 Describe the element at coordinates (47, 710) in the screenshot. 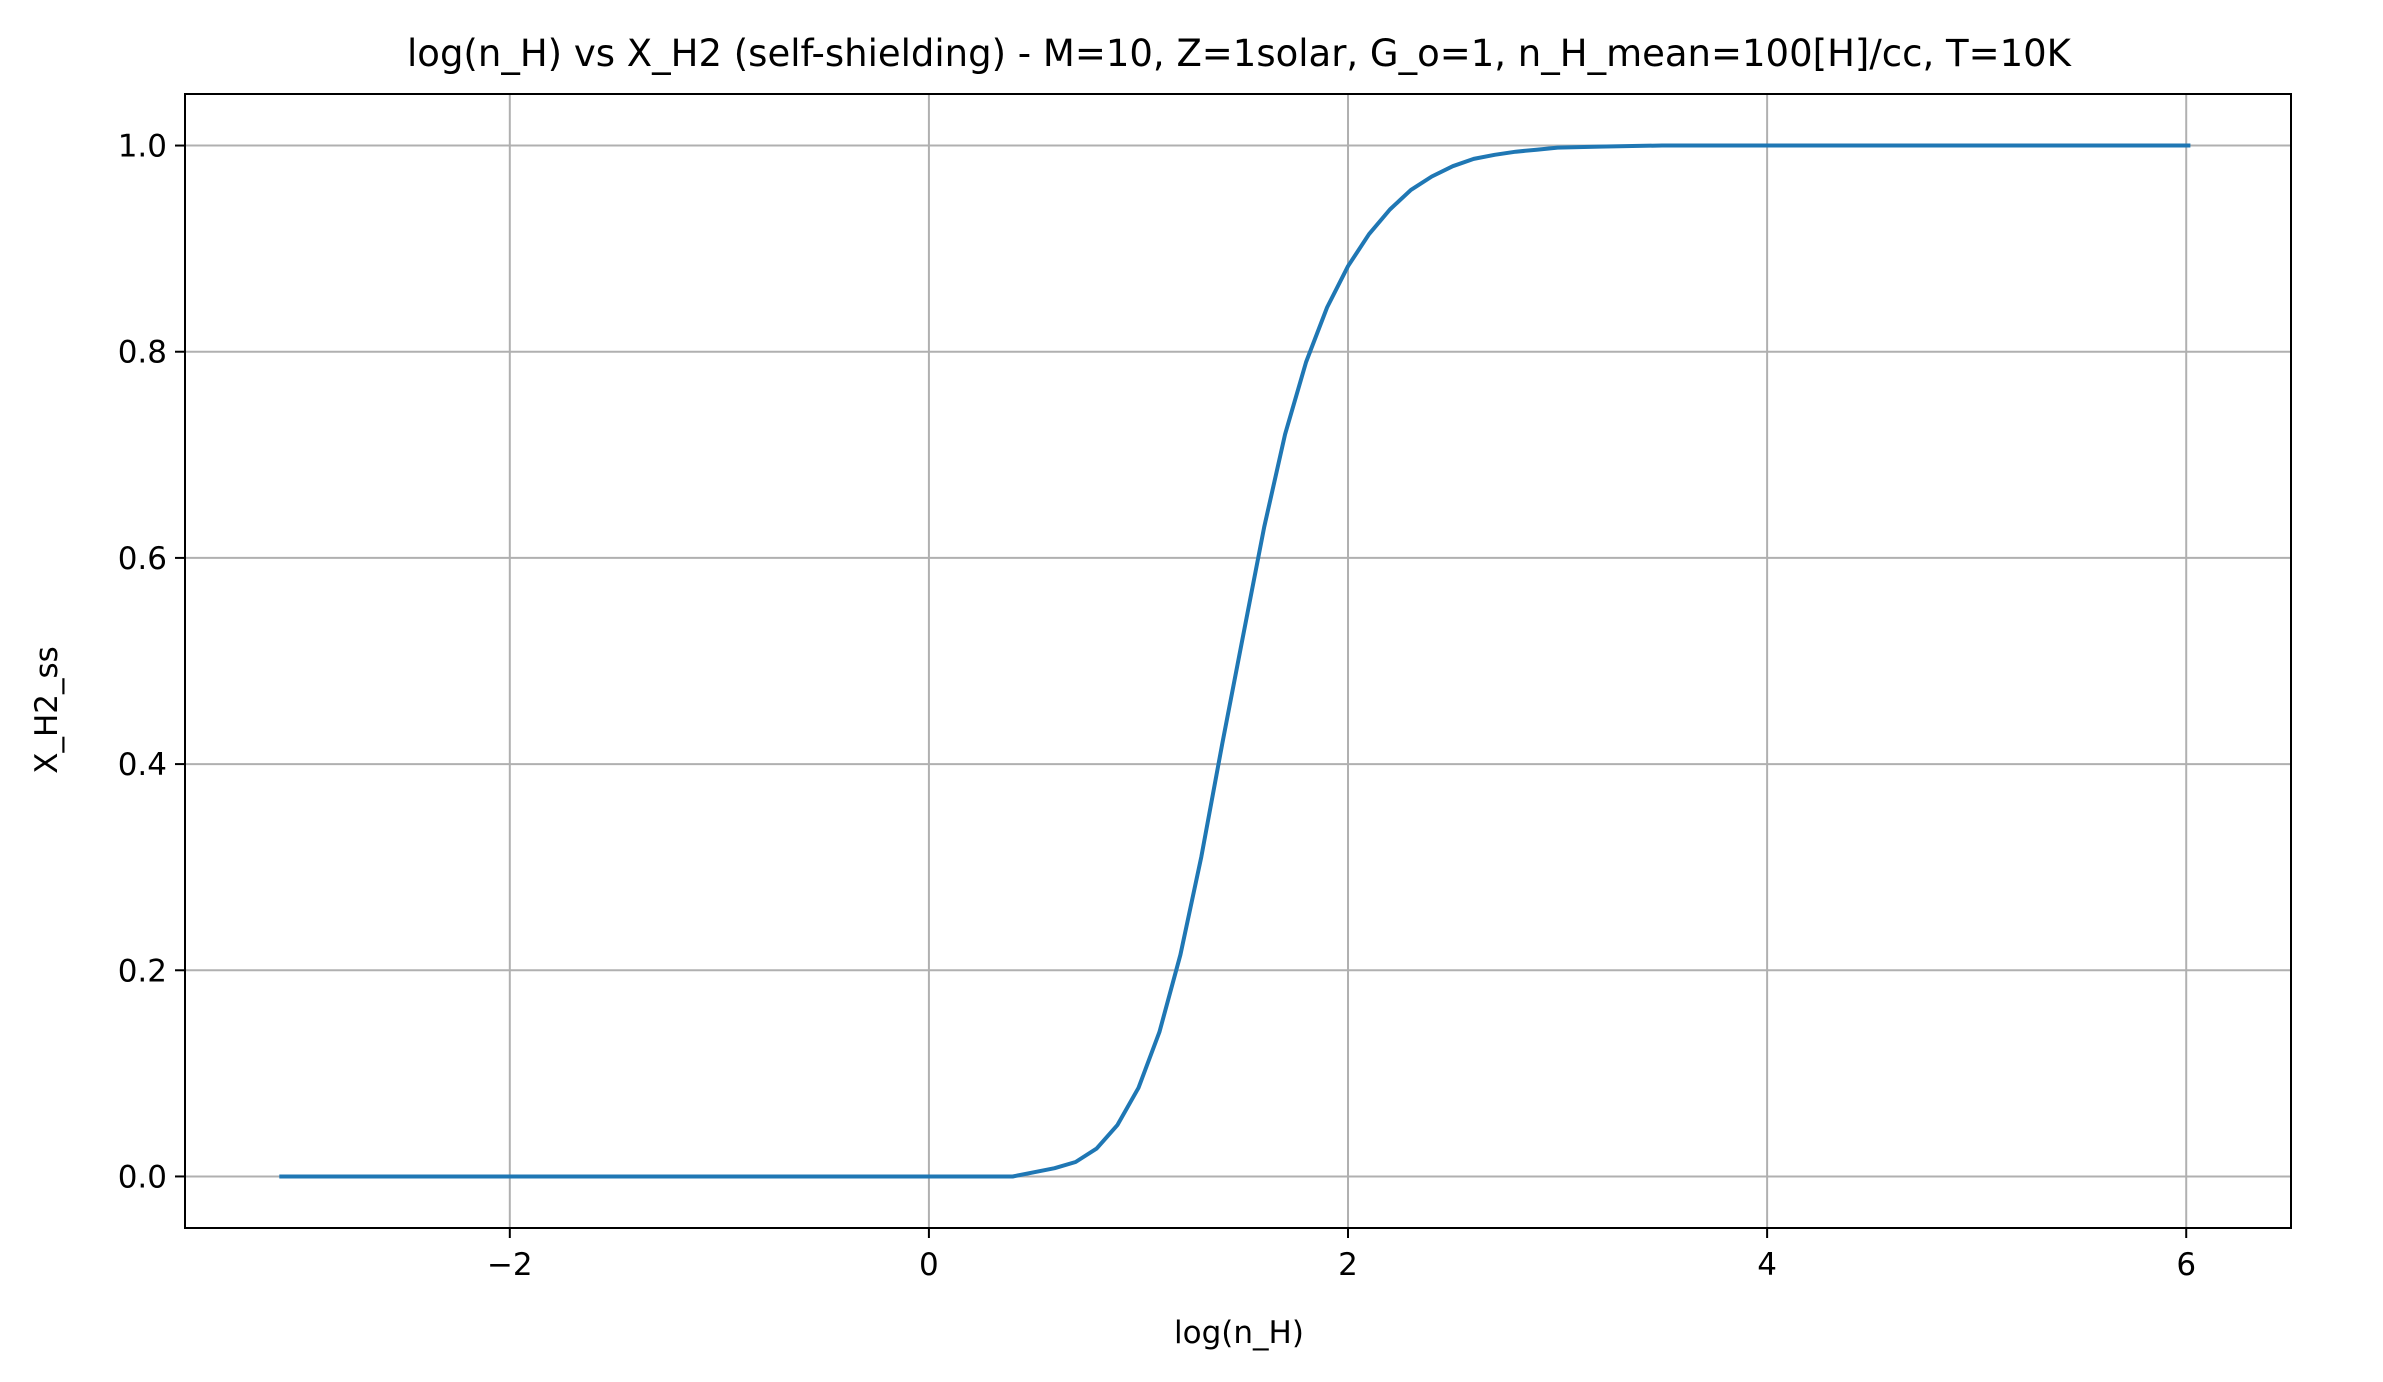

I see `y-axis-label: X_H2_ss` at that location.